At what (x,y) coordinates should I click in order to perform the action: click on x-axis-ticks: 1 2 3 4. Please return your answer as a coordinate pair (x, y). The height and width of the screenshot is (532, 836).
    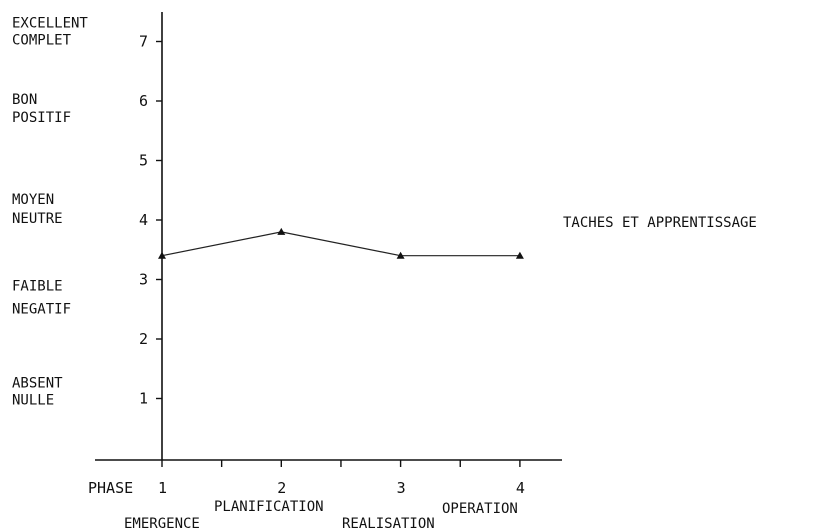
    Looking at the image, I should click on (341, 478).